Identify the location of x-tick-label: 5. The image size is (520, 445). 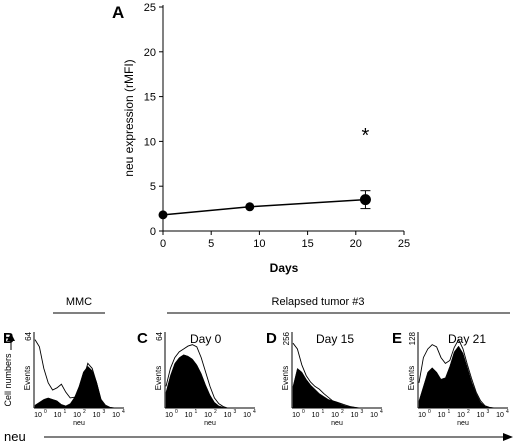
(211, 244).